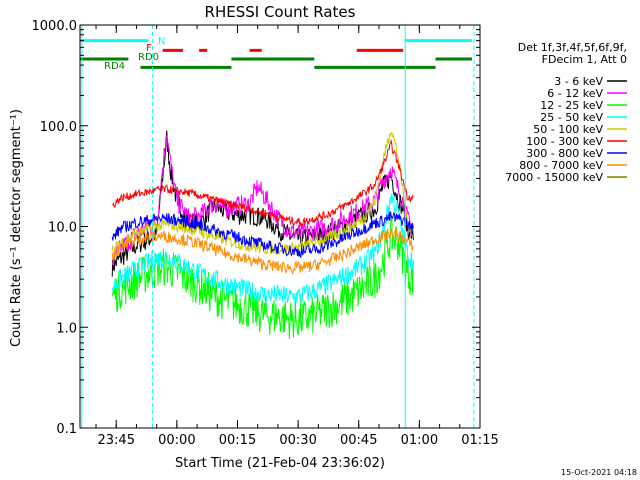  I want to click on flag-label-F: F, so click(149, 48).